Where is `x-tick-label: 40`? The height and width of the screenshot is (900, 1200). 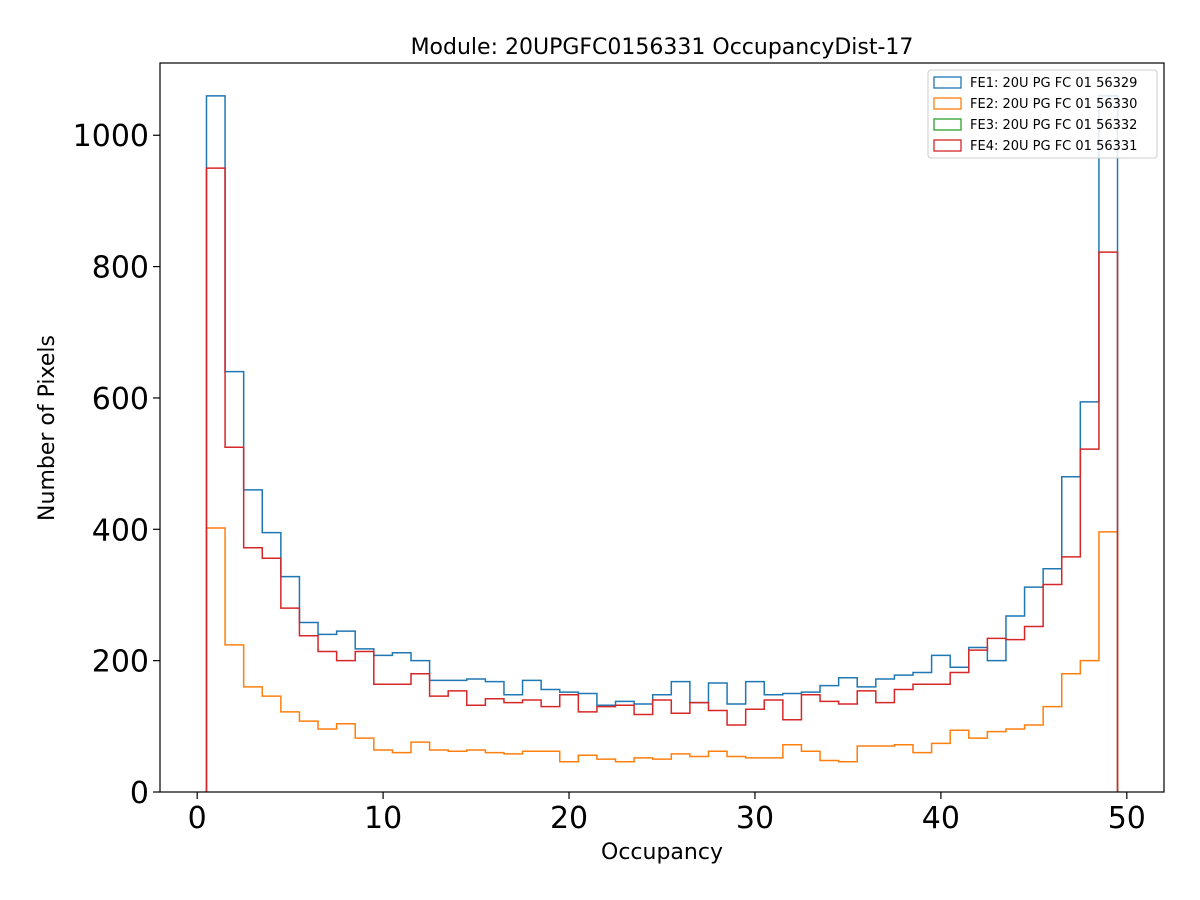 x-tick-label: 40 is located at coordinates (941, 818).